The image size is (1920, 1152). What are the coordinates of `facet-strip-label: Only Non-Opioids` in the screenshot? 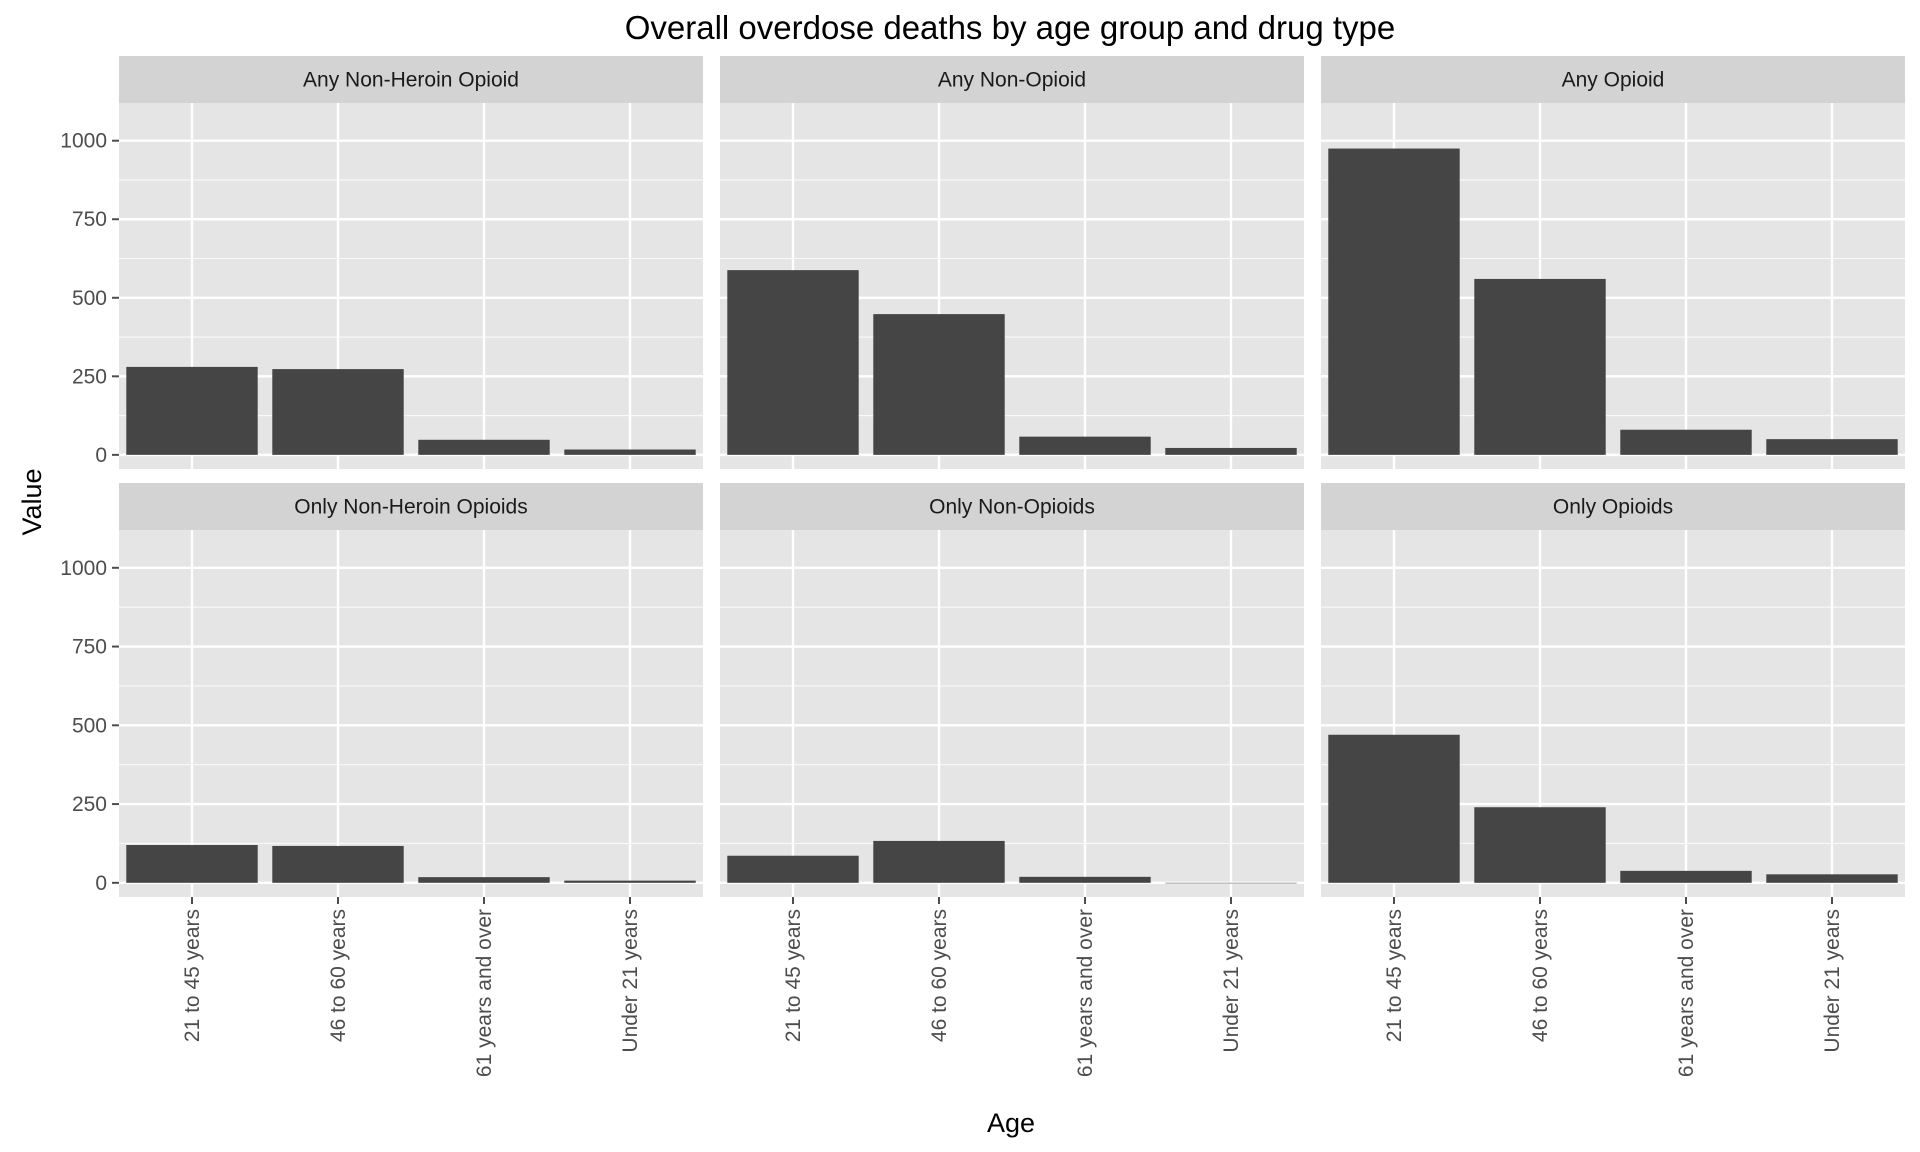 It's located at (1012, 507).